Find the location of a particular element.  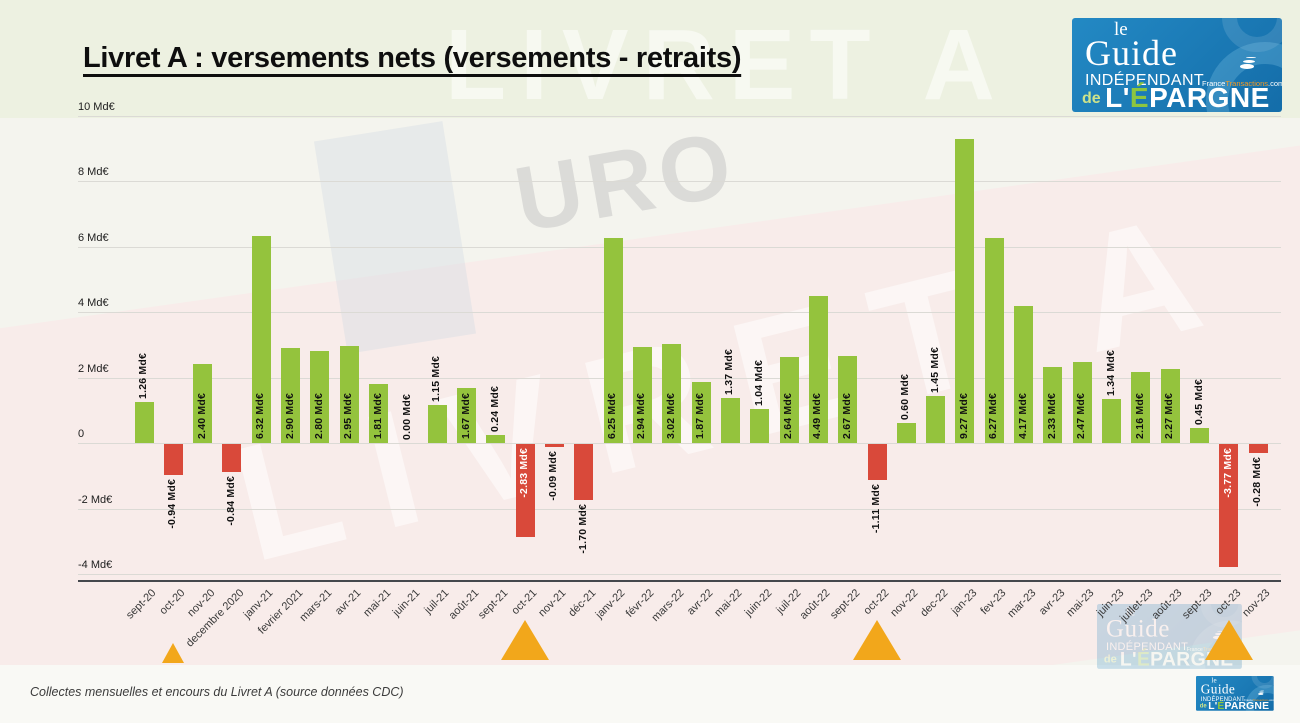

logo-ring-decoration is located at coordinates (1259, 697).